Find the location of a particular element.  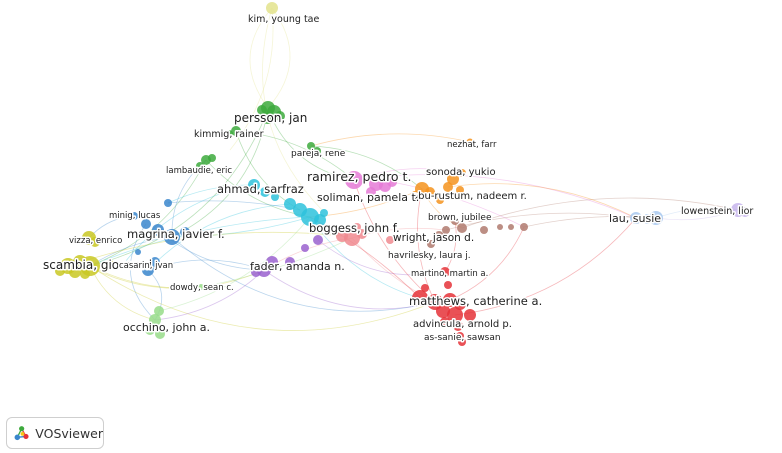

author-label-lau: lau, susie is located at coordinates (635, 219).